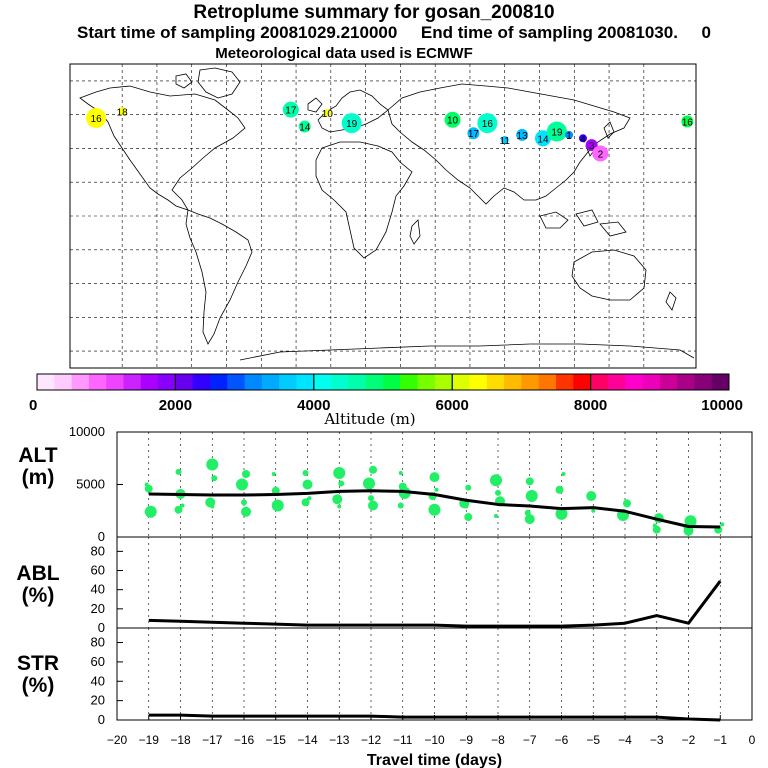 The width and height of the screenshot is (768, 768). I want to click on panel-label: ALT, so click(37, 455).